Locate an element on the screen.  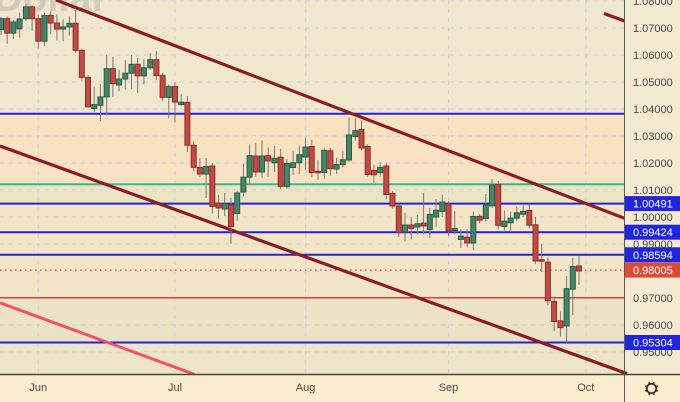
svg-text: 1.00000 is located at coordinates (653, 218).